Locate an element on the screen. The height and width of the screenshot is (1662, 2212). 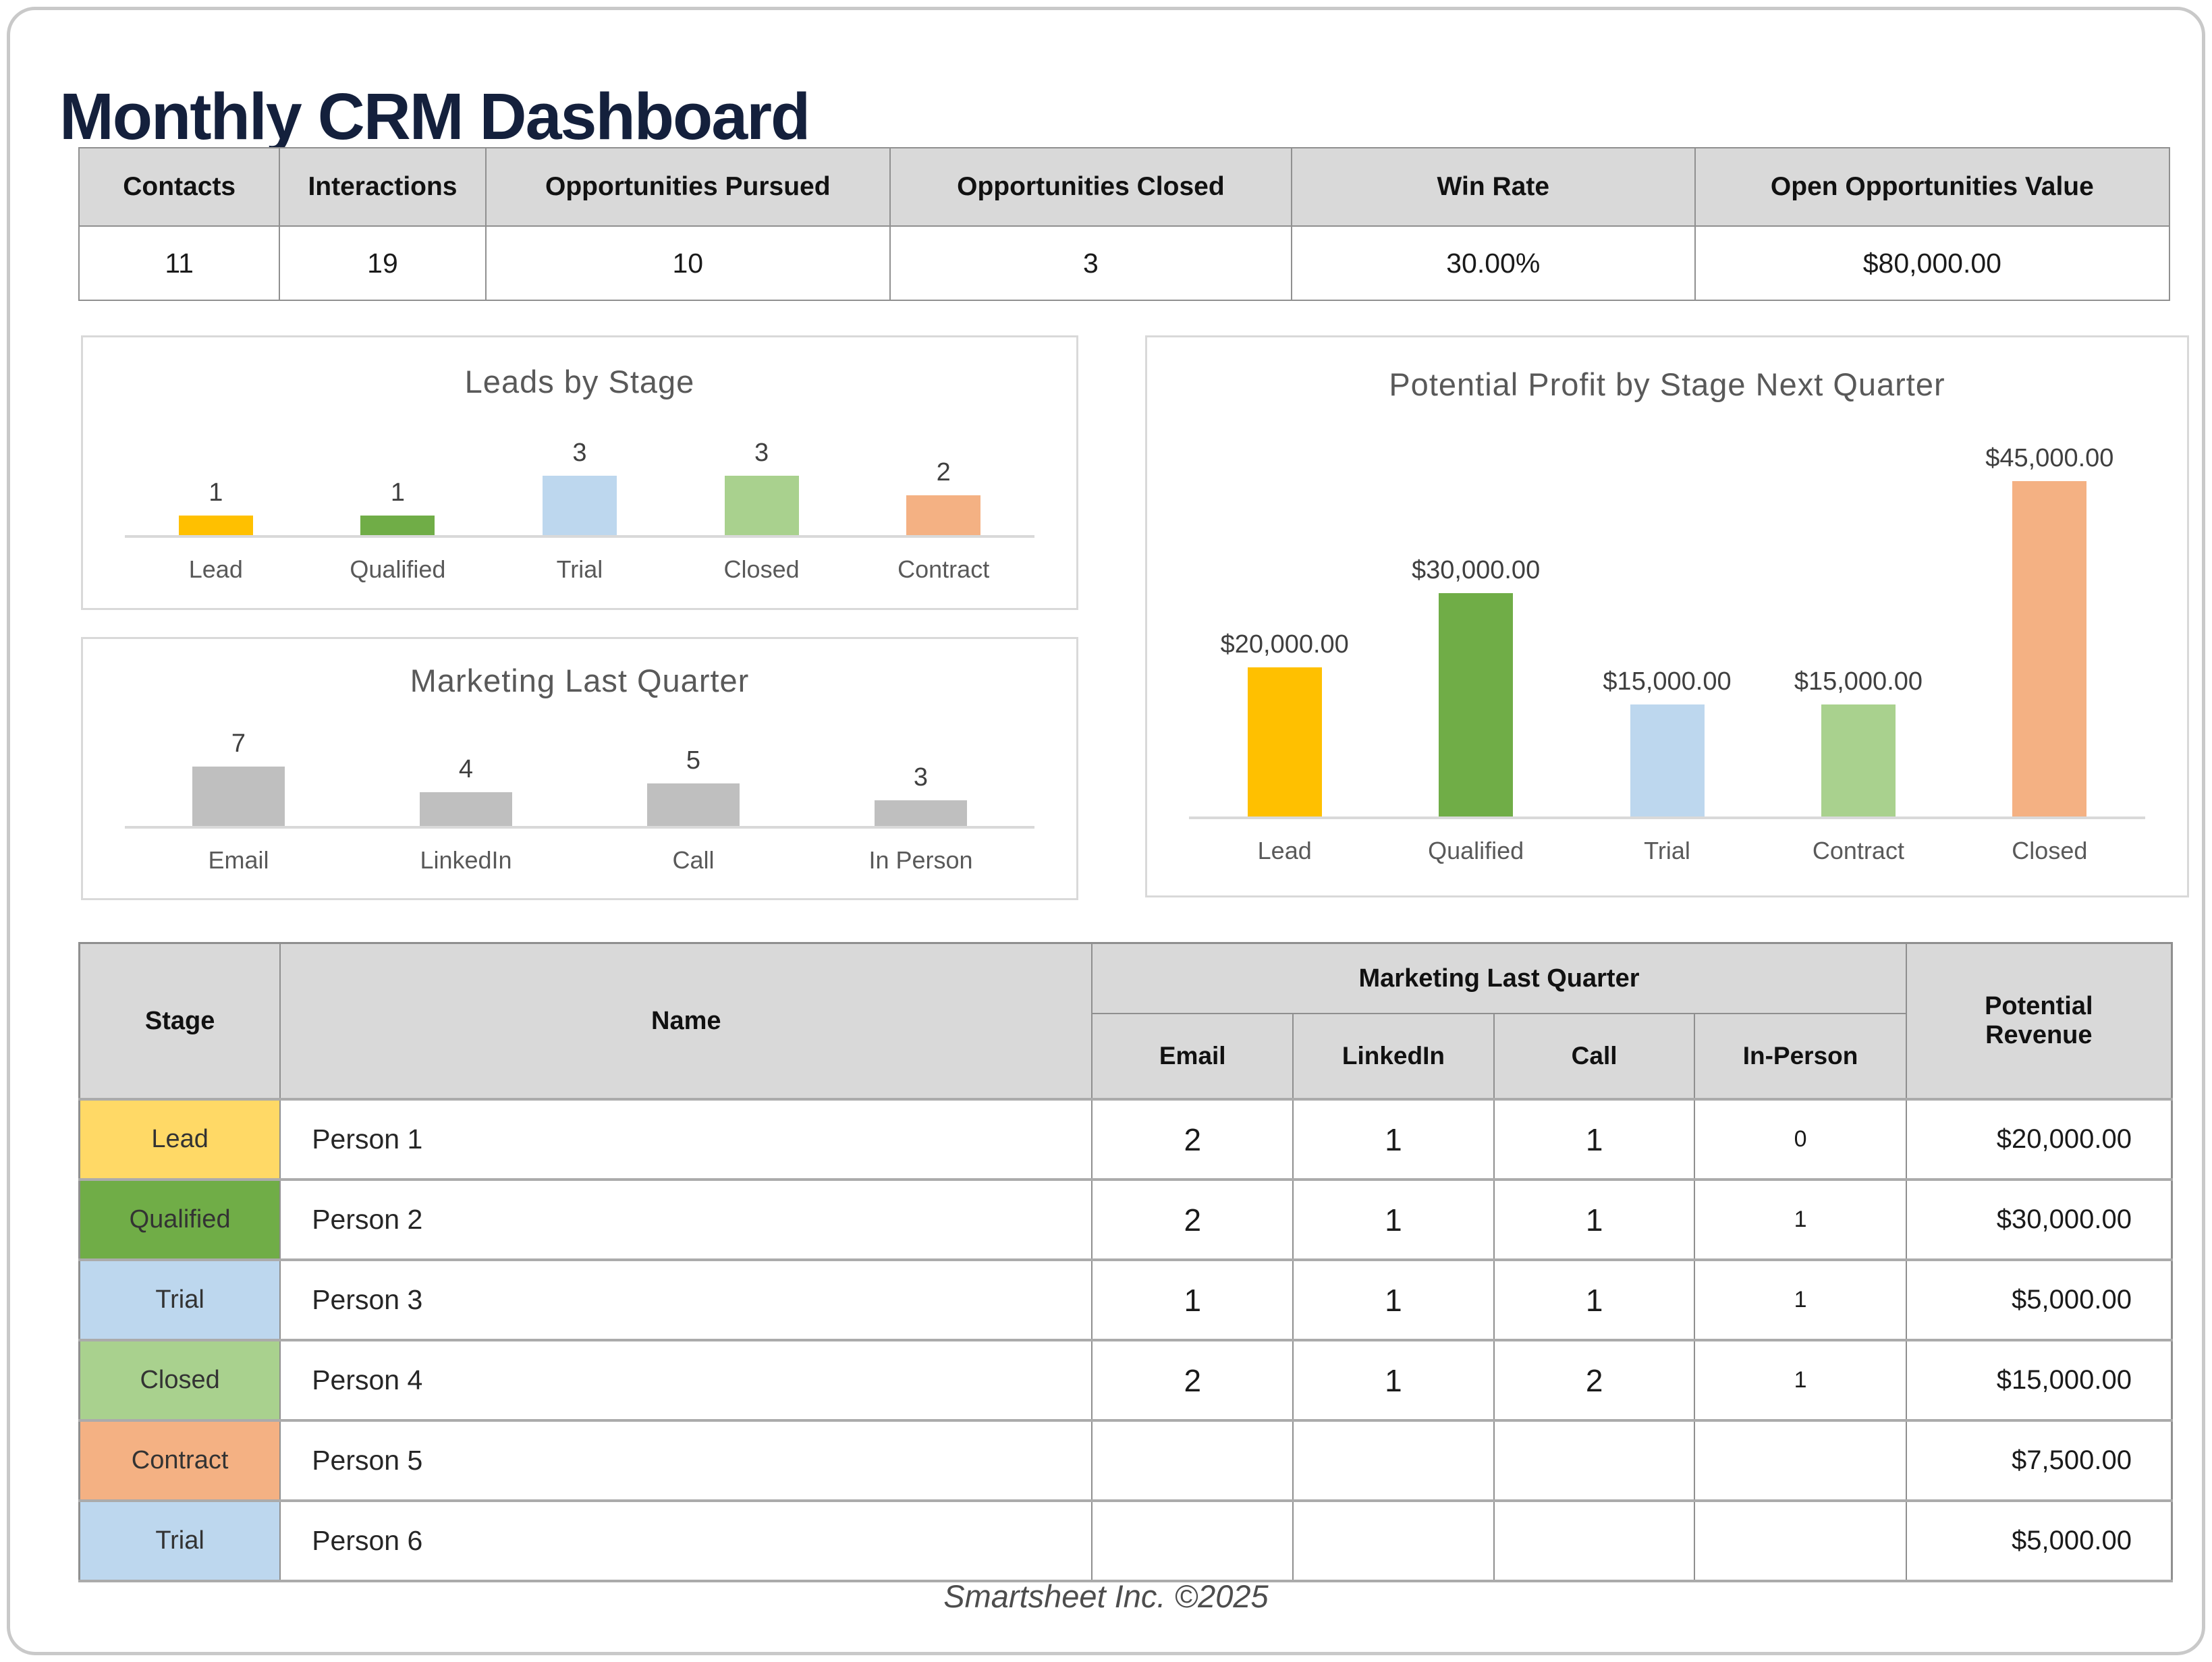
potential-revenue-cell: $20,000.00 is located at coordinates (2039, 1139).